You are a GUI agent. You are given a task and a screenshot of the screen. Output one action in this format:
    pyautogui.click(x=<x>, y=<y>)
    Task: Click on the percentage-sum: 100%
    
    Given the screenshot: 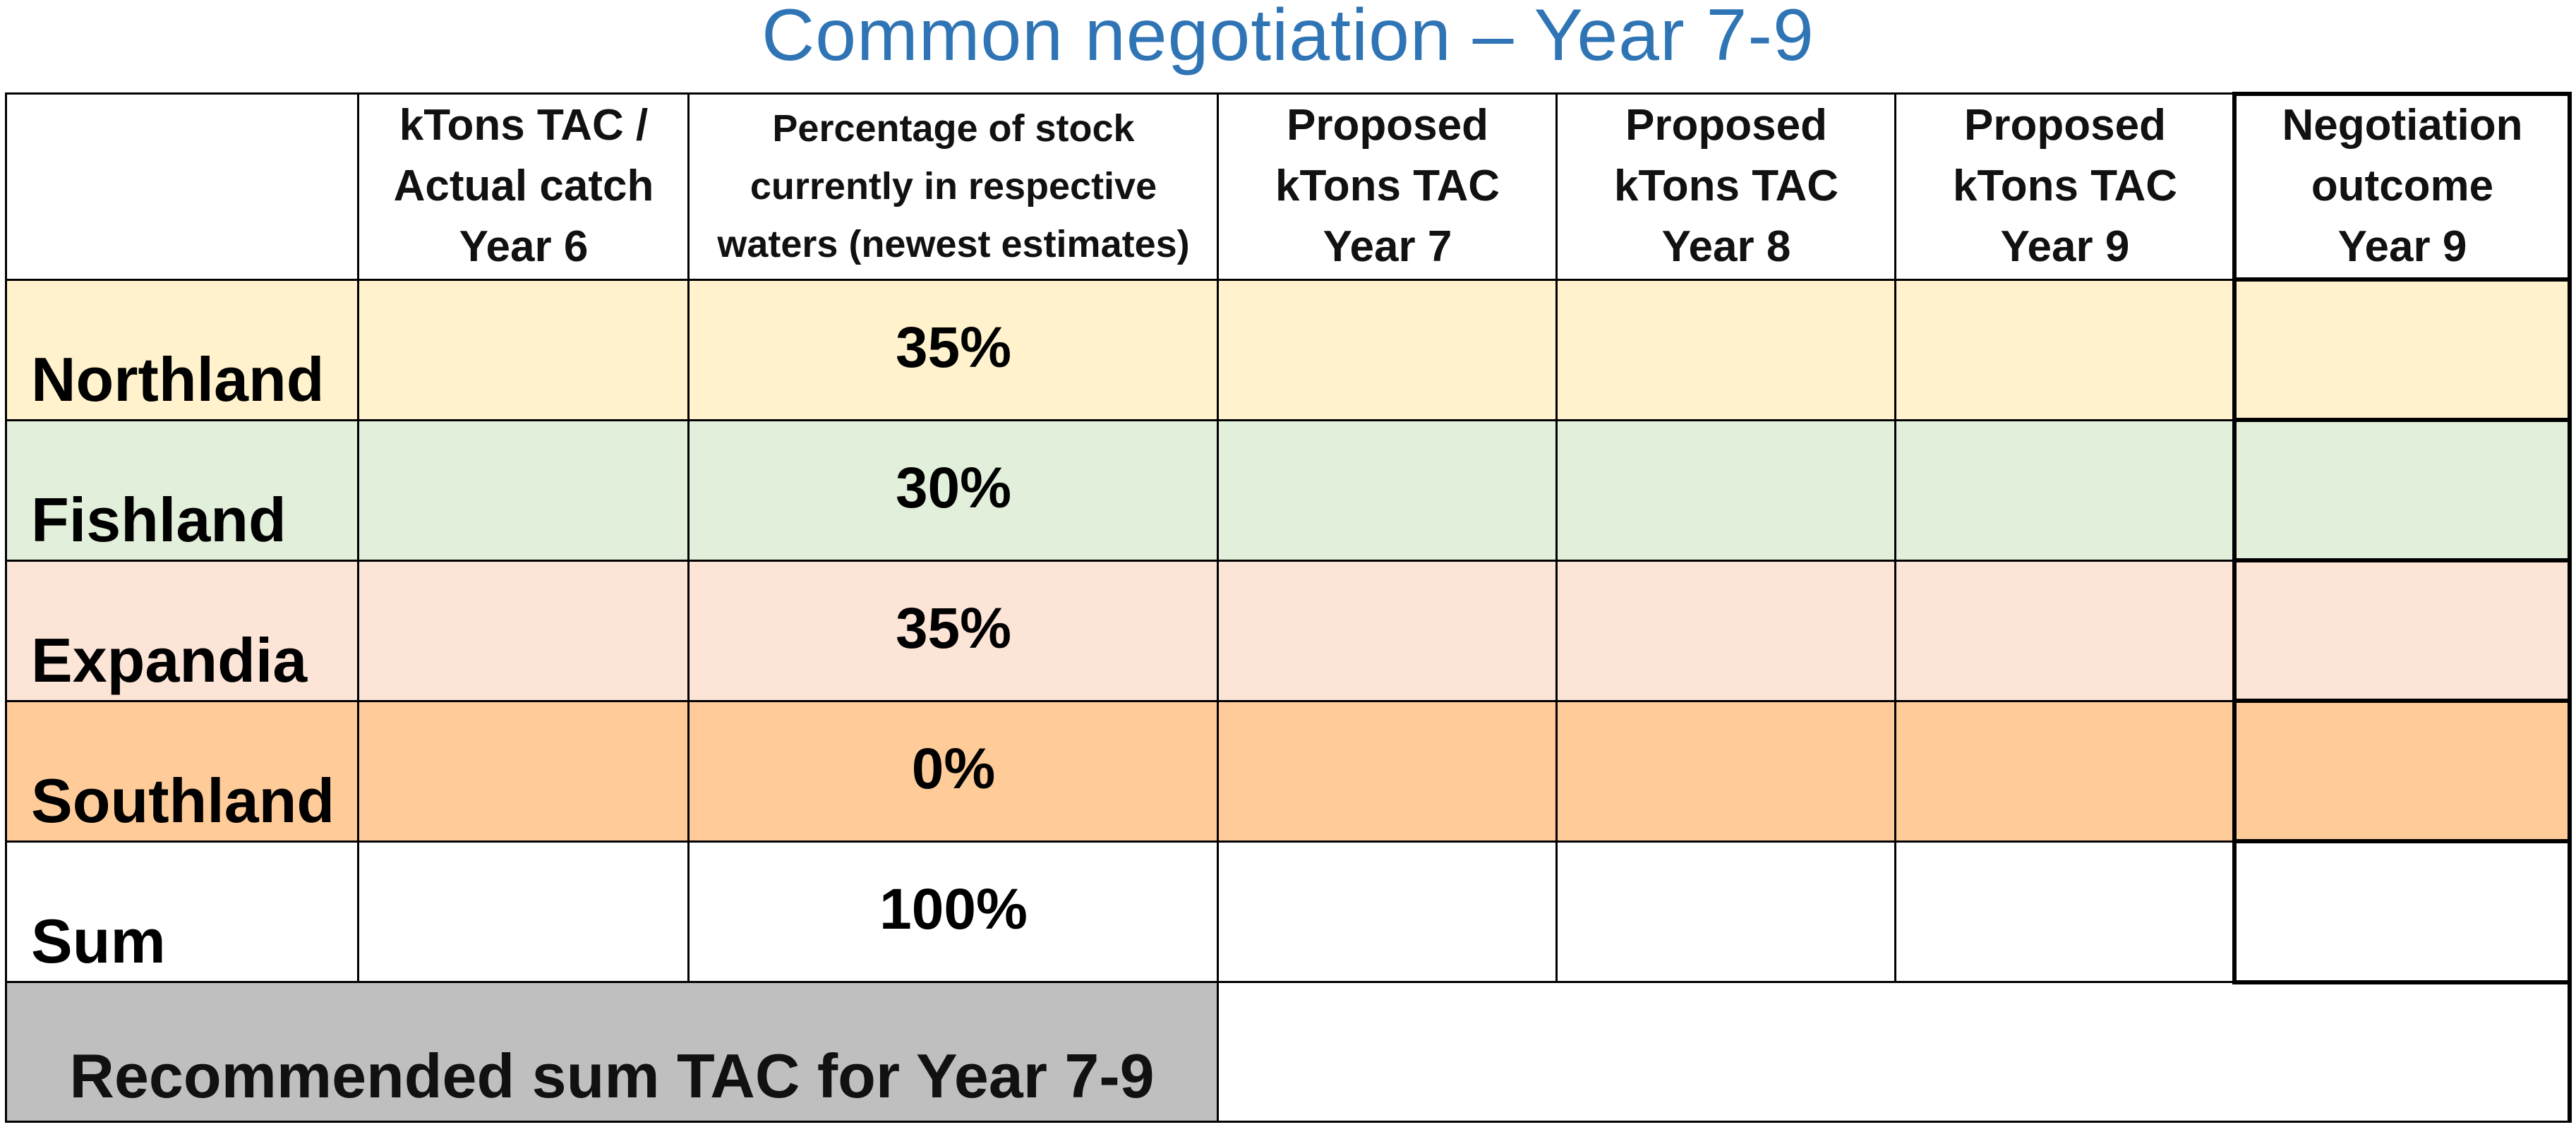 What is the action you would take?
    pyautogui.click(x=953, y=909)
    